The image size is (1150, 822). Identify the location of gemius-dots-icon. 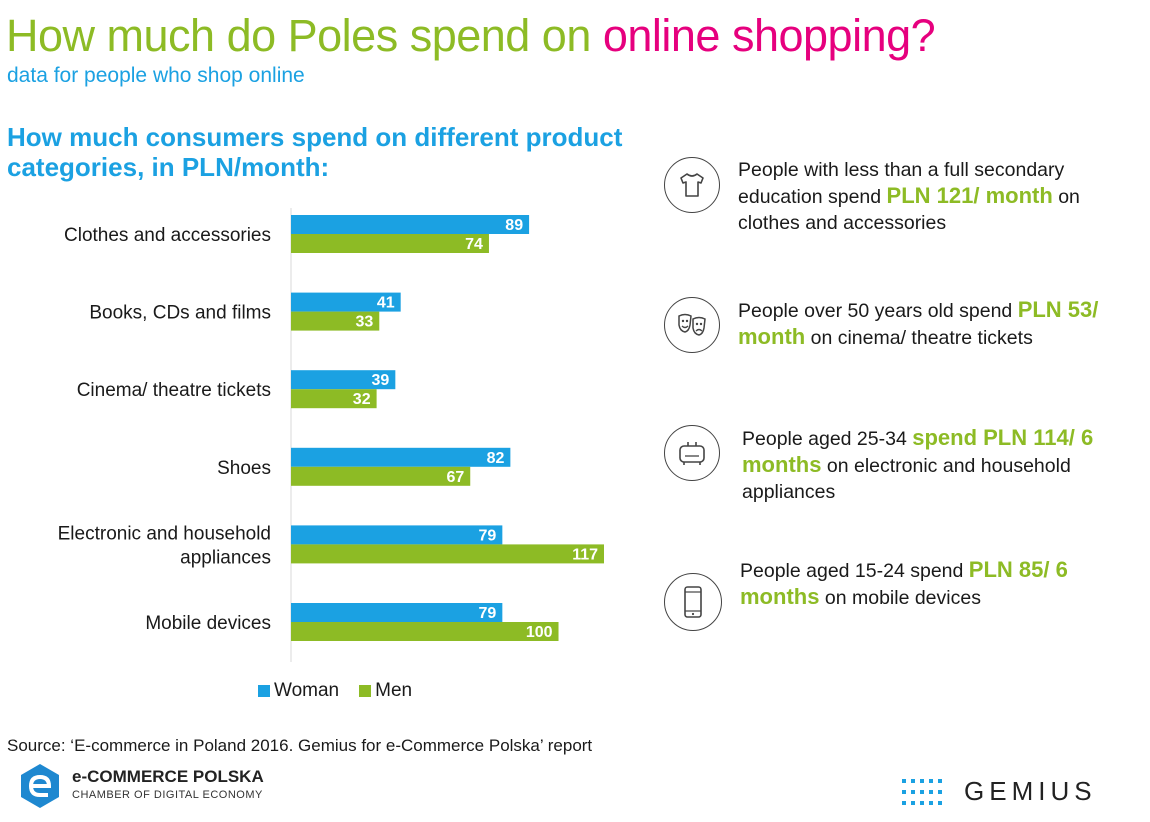
(922, 791).